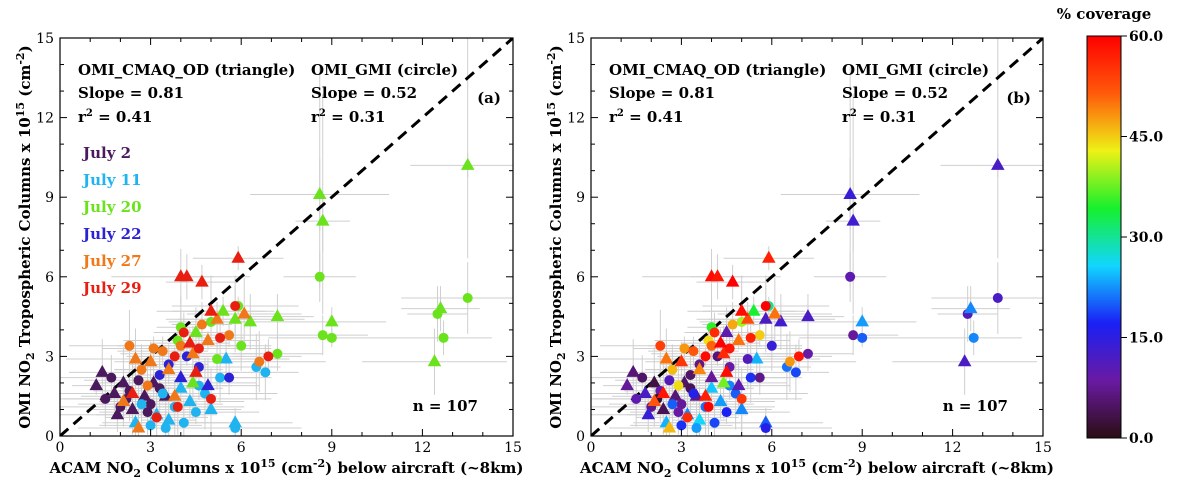 This screenshot has height=487, width=1183. I want to click on y-axis-label-part: 15, so click(551, 109).